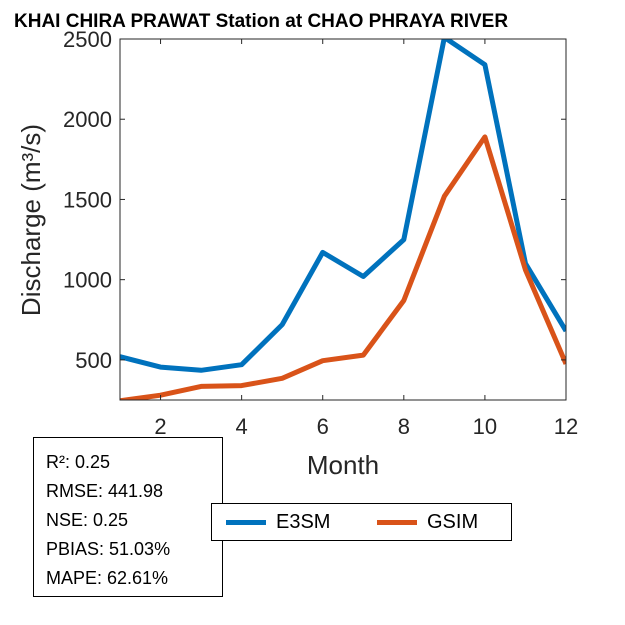 Image resolution: width=625 pixels, height=625 pixels. Describe the element at coordinates (242, 426) in the screenshot. I see `x-tick-label: 4` at that location.